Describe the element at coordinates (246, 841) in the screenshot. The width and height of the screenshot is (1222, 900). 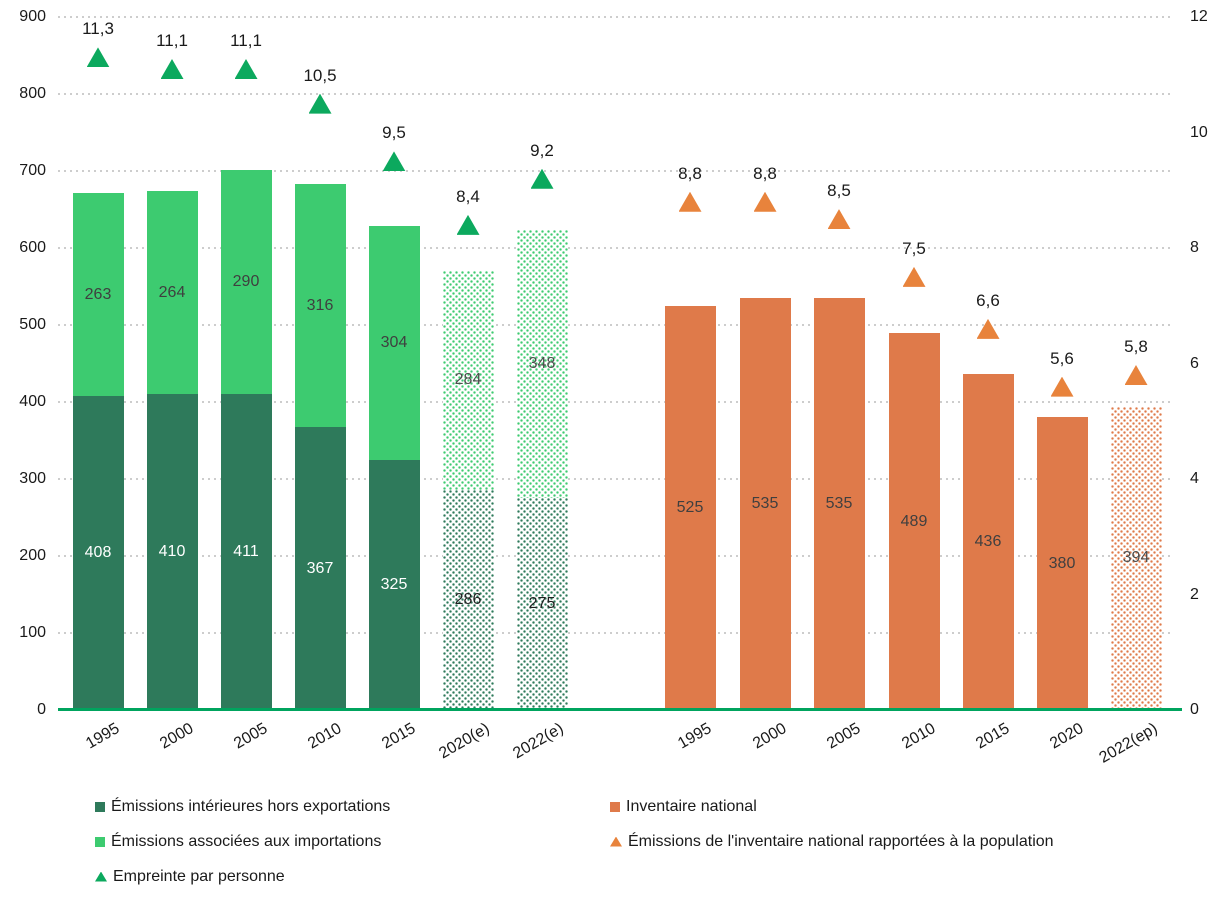
I see `legend-label: Émissions associées aux importations` at that location.